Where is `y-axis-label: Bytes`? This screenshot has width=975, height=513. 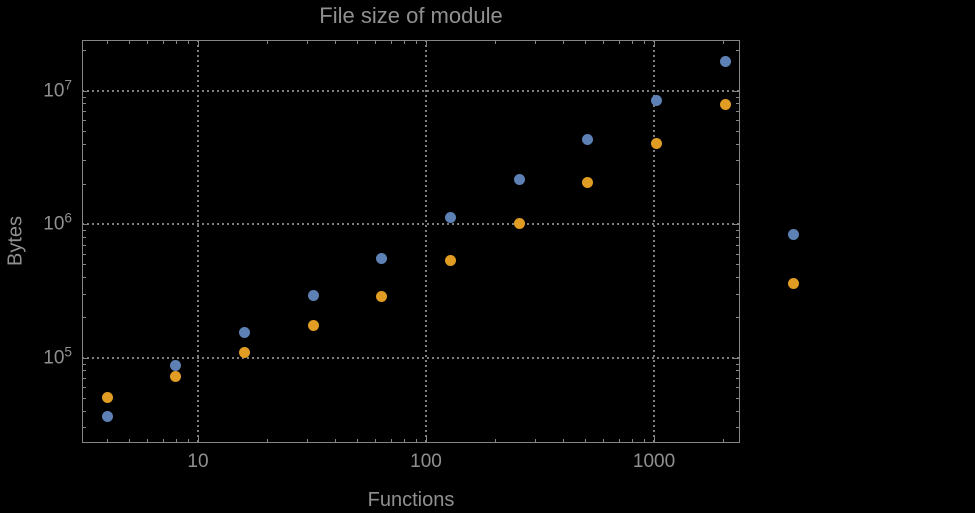 y-axis-label: Bytes is located at coordinates (15, 241).